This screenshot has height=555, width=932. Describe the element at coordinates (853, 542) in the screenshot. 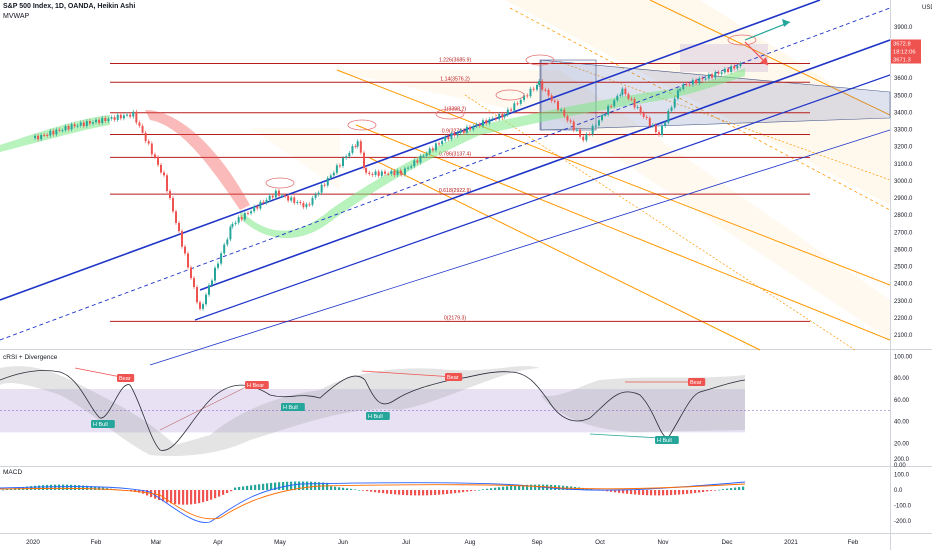

I see `time-axis-label: Feb` at that location.